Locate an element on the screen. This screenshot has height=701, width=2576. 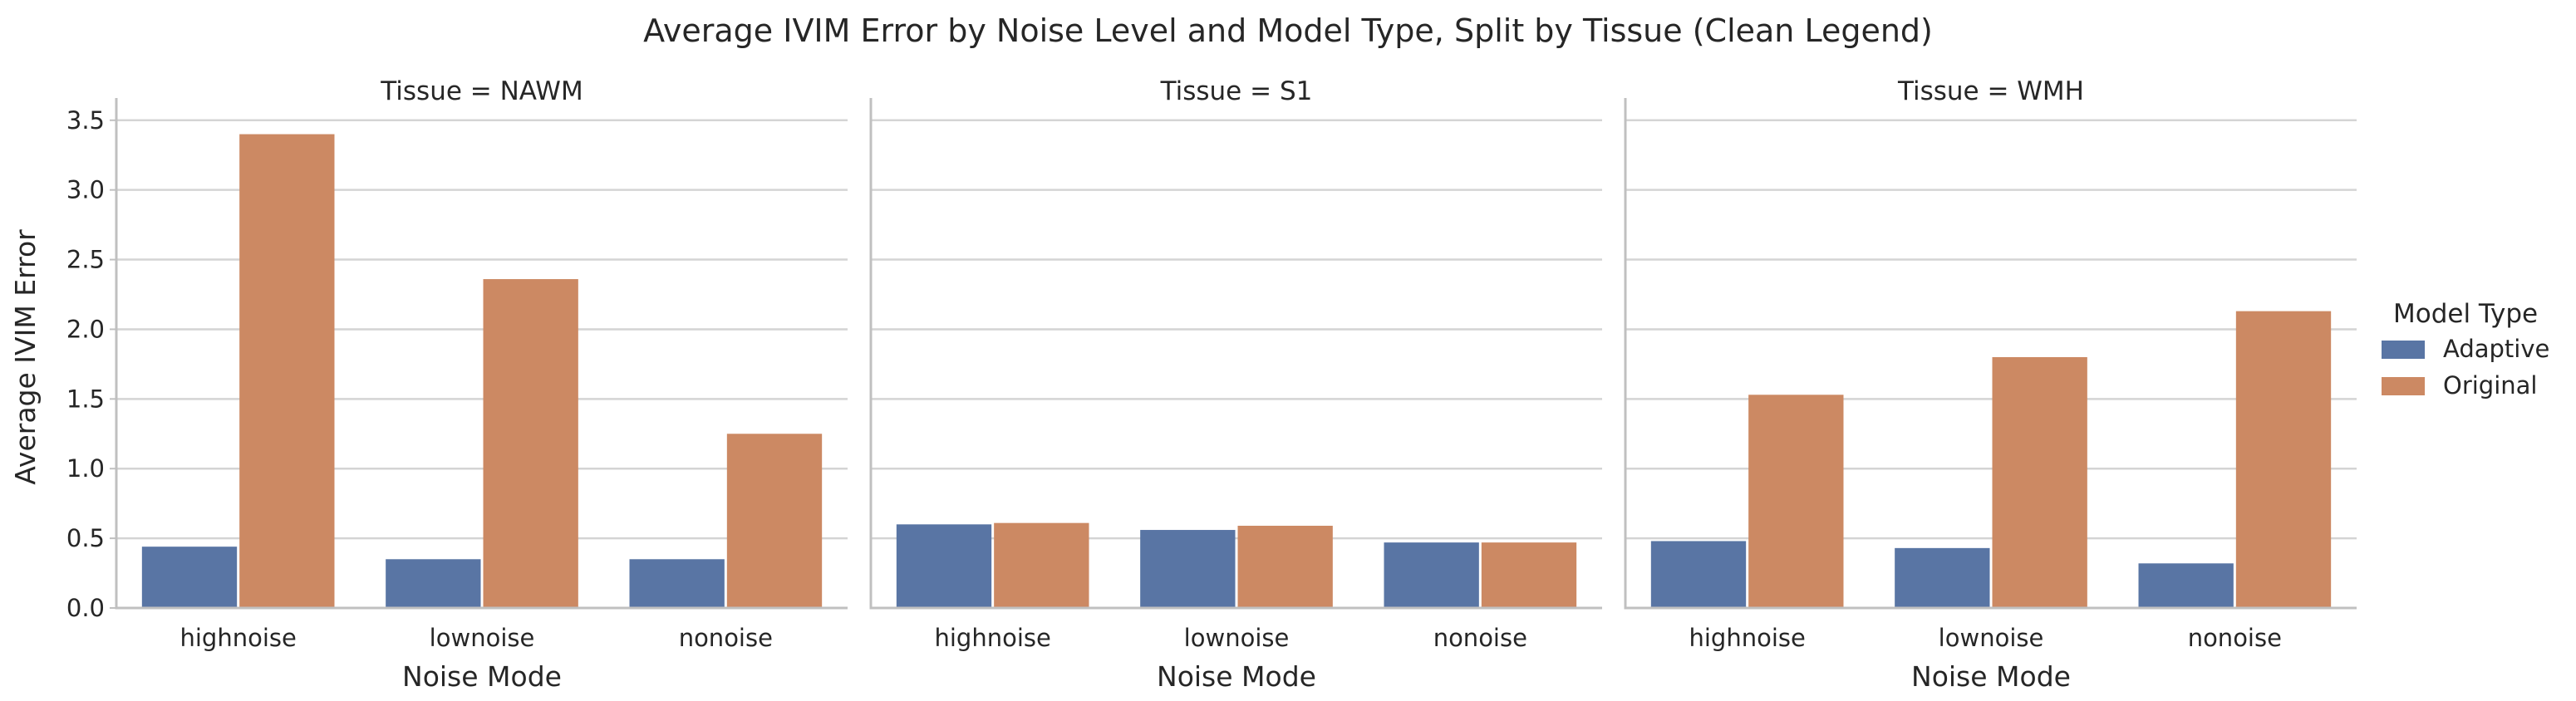
legend-label-original: Original is located at coordinates (2490, 385).